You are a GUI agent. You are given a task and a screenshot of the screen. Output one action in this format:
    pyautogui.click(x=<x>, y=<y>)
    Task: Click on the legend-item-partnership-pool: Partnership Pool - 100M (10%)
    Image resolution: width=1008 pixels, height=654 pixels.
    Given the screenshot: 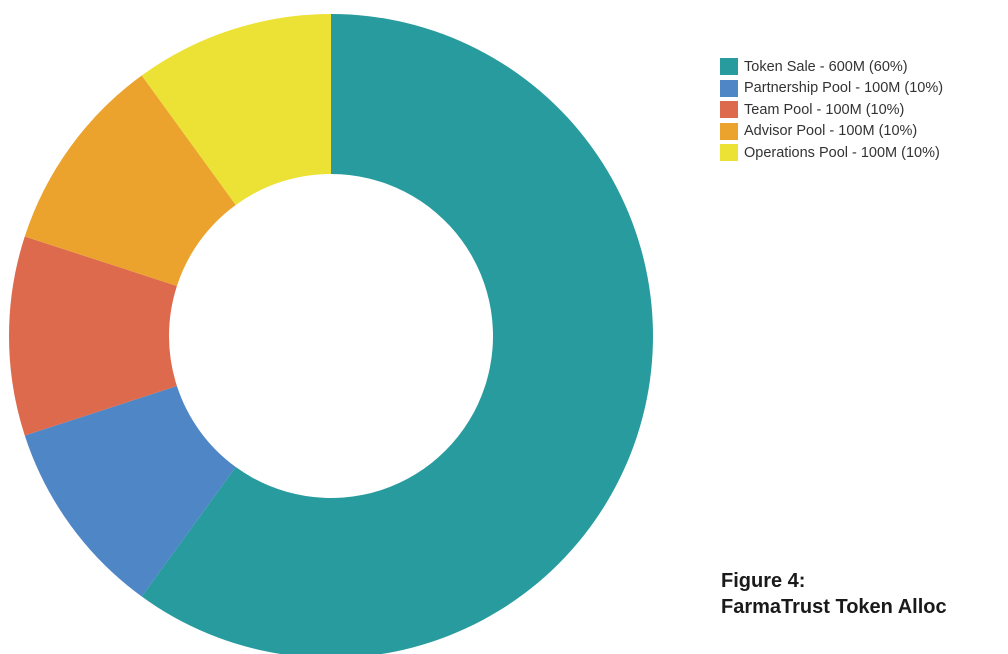 What is the action you would take?
    pyautogui.click(x=831, y=89)
    